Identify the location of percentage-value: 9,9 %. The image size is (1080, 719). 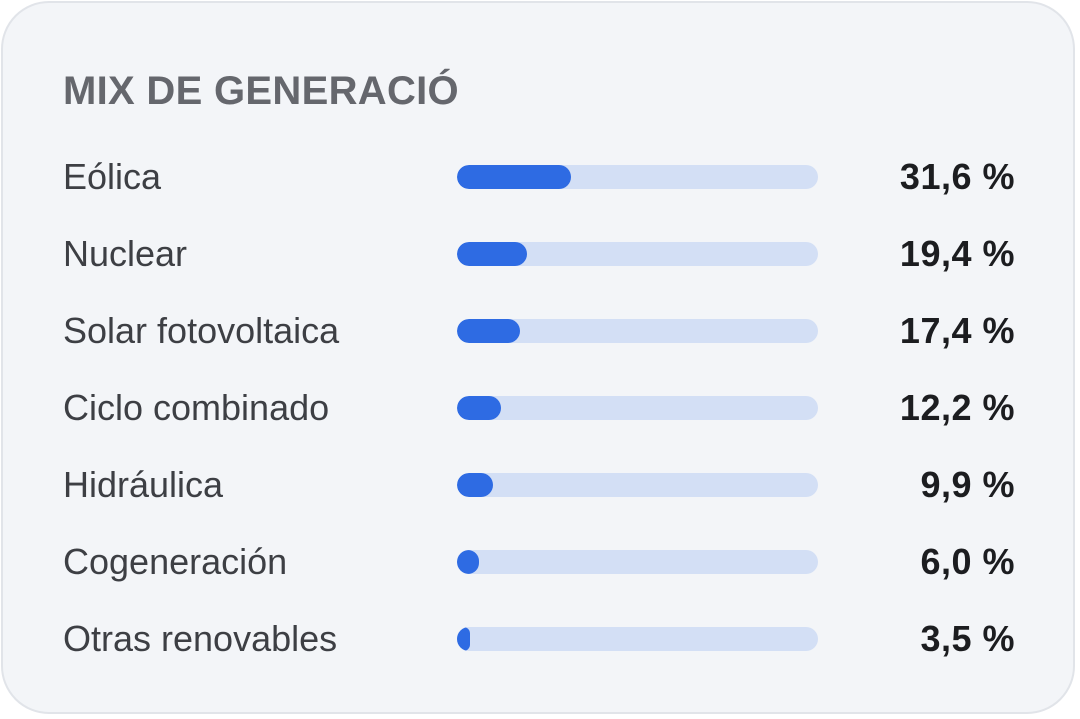
(967, 484).